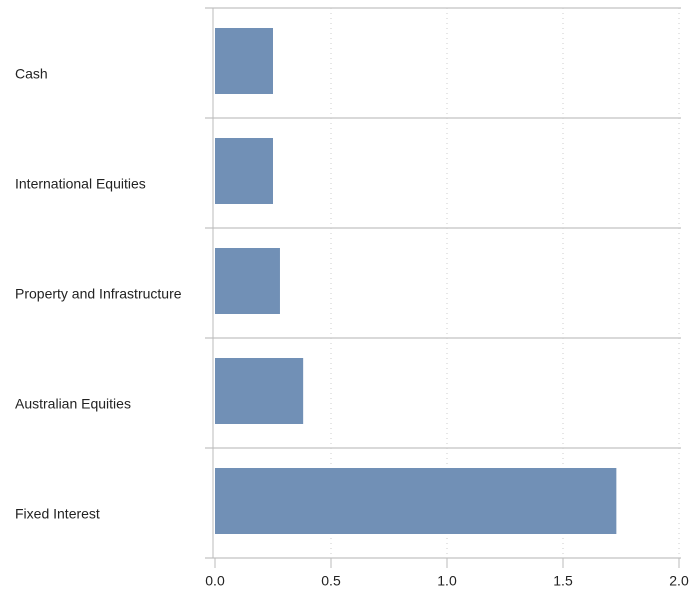  Describe the element at coordinates (679, 581) in the screenshot. I see `x-tick-label: 2.0` at that location.